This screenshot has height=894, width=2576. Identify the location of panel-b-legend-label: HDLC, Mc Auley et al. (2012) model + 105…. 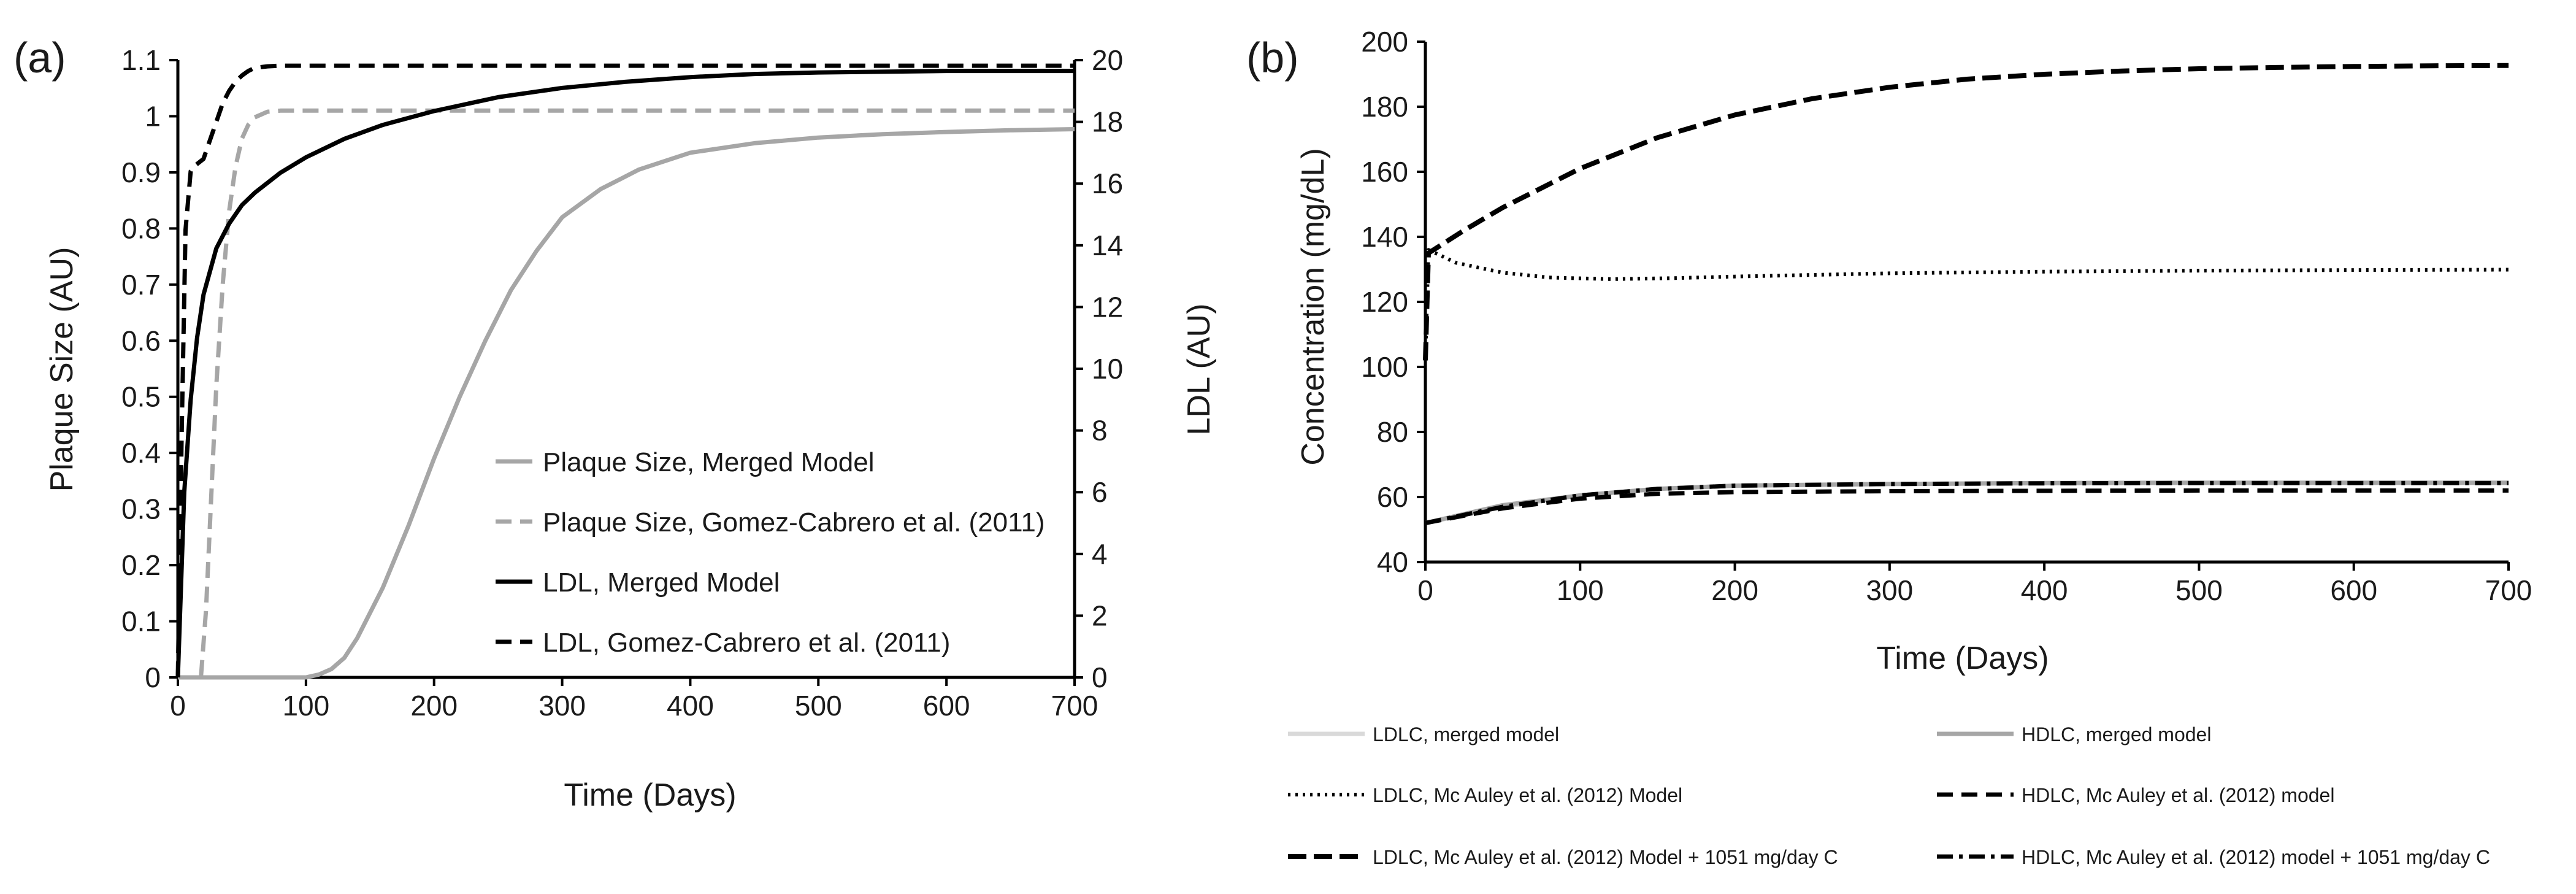
(2256, 857).